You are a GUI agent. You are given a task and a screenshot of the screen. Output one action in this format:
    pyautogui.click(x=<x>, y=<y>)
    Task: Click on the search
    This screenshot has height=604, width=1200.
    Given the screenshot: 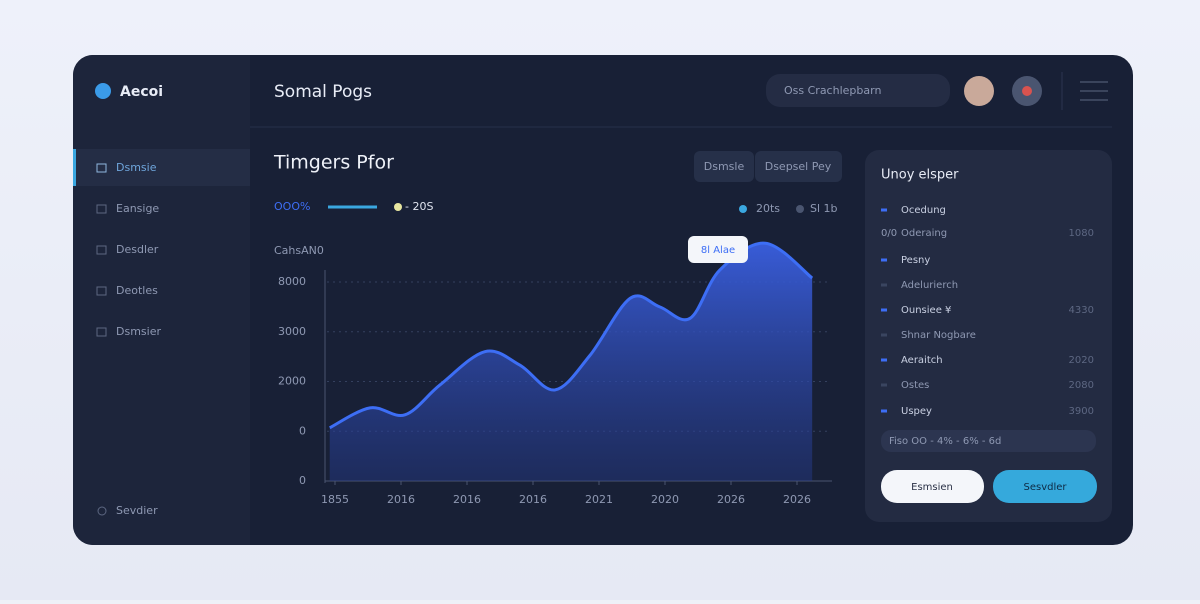 What is the action you would take?
    pyautogui.click(x=858, y=90)
    